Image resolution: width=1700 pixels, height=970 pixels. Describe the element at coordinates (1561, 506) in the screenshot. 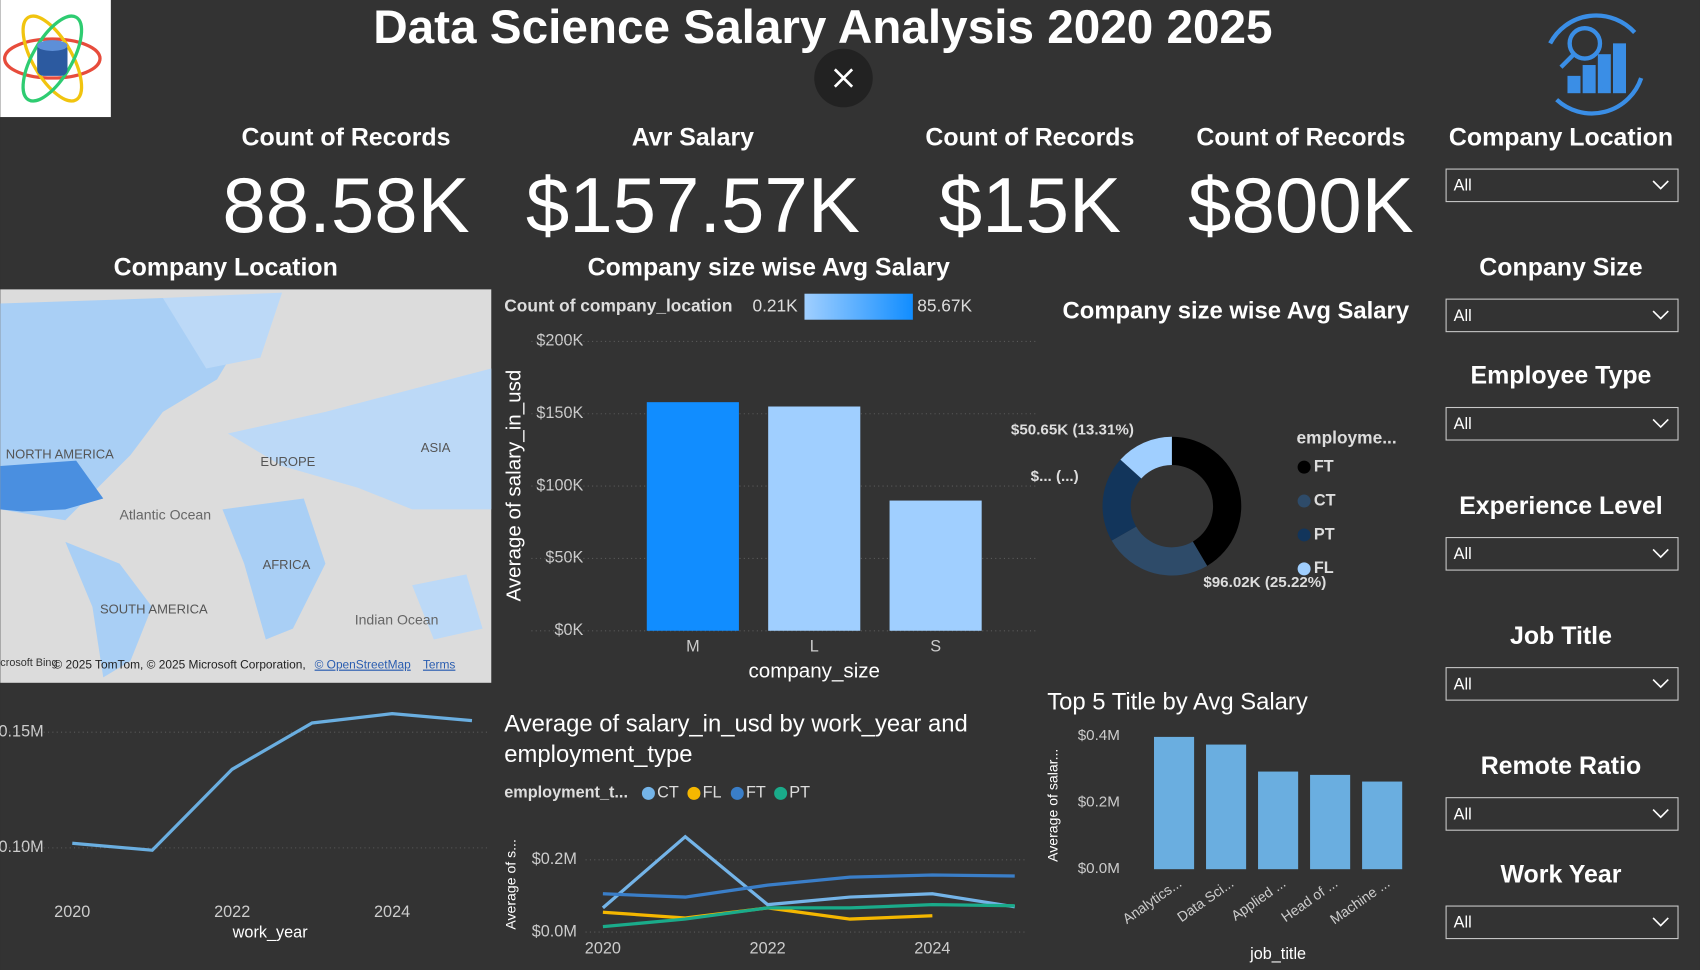

I see `slicer-label: Experience Level` at that location.